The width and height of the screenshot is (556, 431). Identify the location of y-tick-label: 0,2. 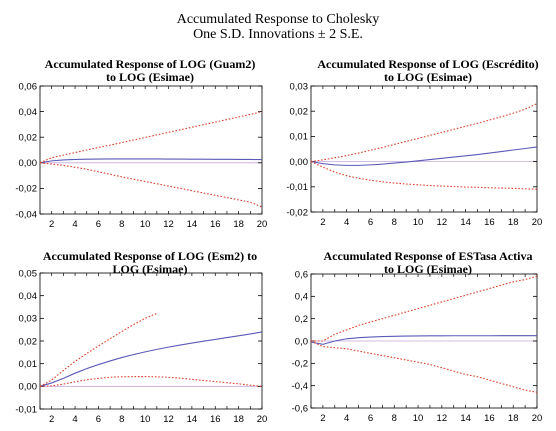
(301, 319).